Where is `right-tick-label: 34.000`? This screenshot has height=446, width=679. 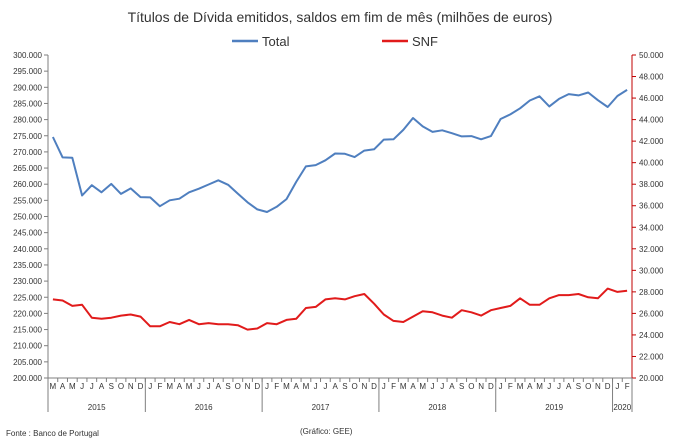 right-tick-label: 34.000 is located at coordinates (651, 227).